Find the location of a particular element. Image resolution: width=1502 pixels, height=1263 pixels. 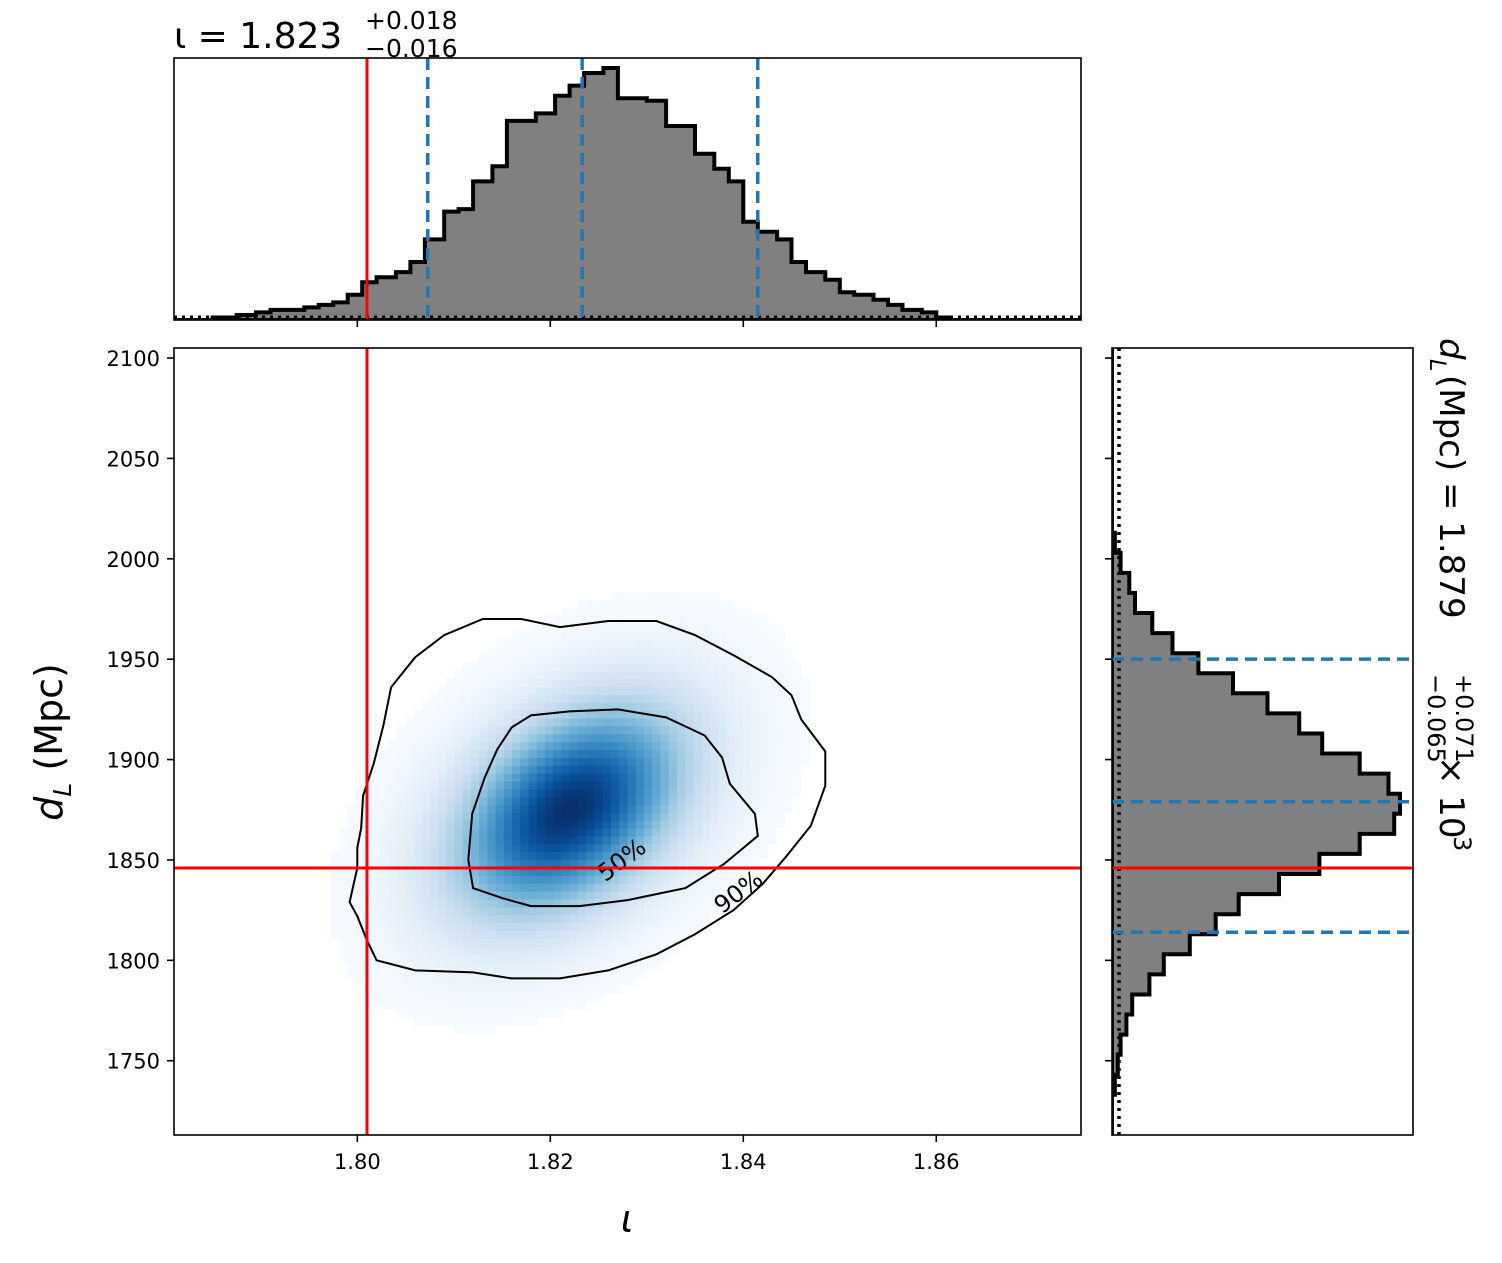

iota-title-plus: +0.018 is located at coordinates (411, 20).